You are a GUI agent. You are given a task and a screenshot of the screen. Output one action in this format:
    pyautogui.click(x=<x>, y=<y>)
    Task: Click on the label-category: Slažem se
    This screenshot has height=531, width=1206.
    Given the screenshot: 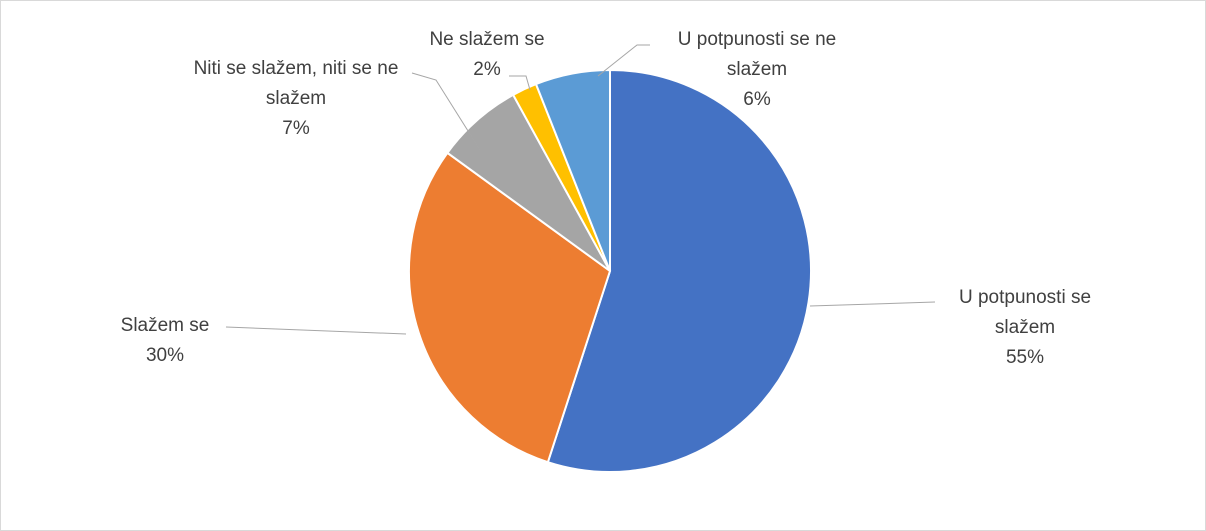 What is the action you would take?
    pyautogui.click(x=165, y=325)
    